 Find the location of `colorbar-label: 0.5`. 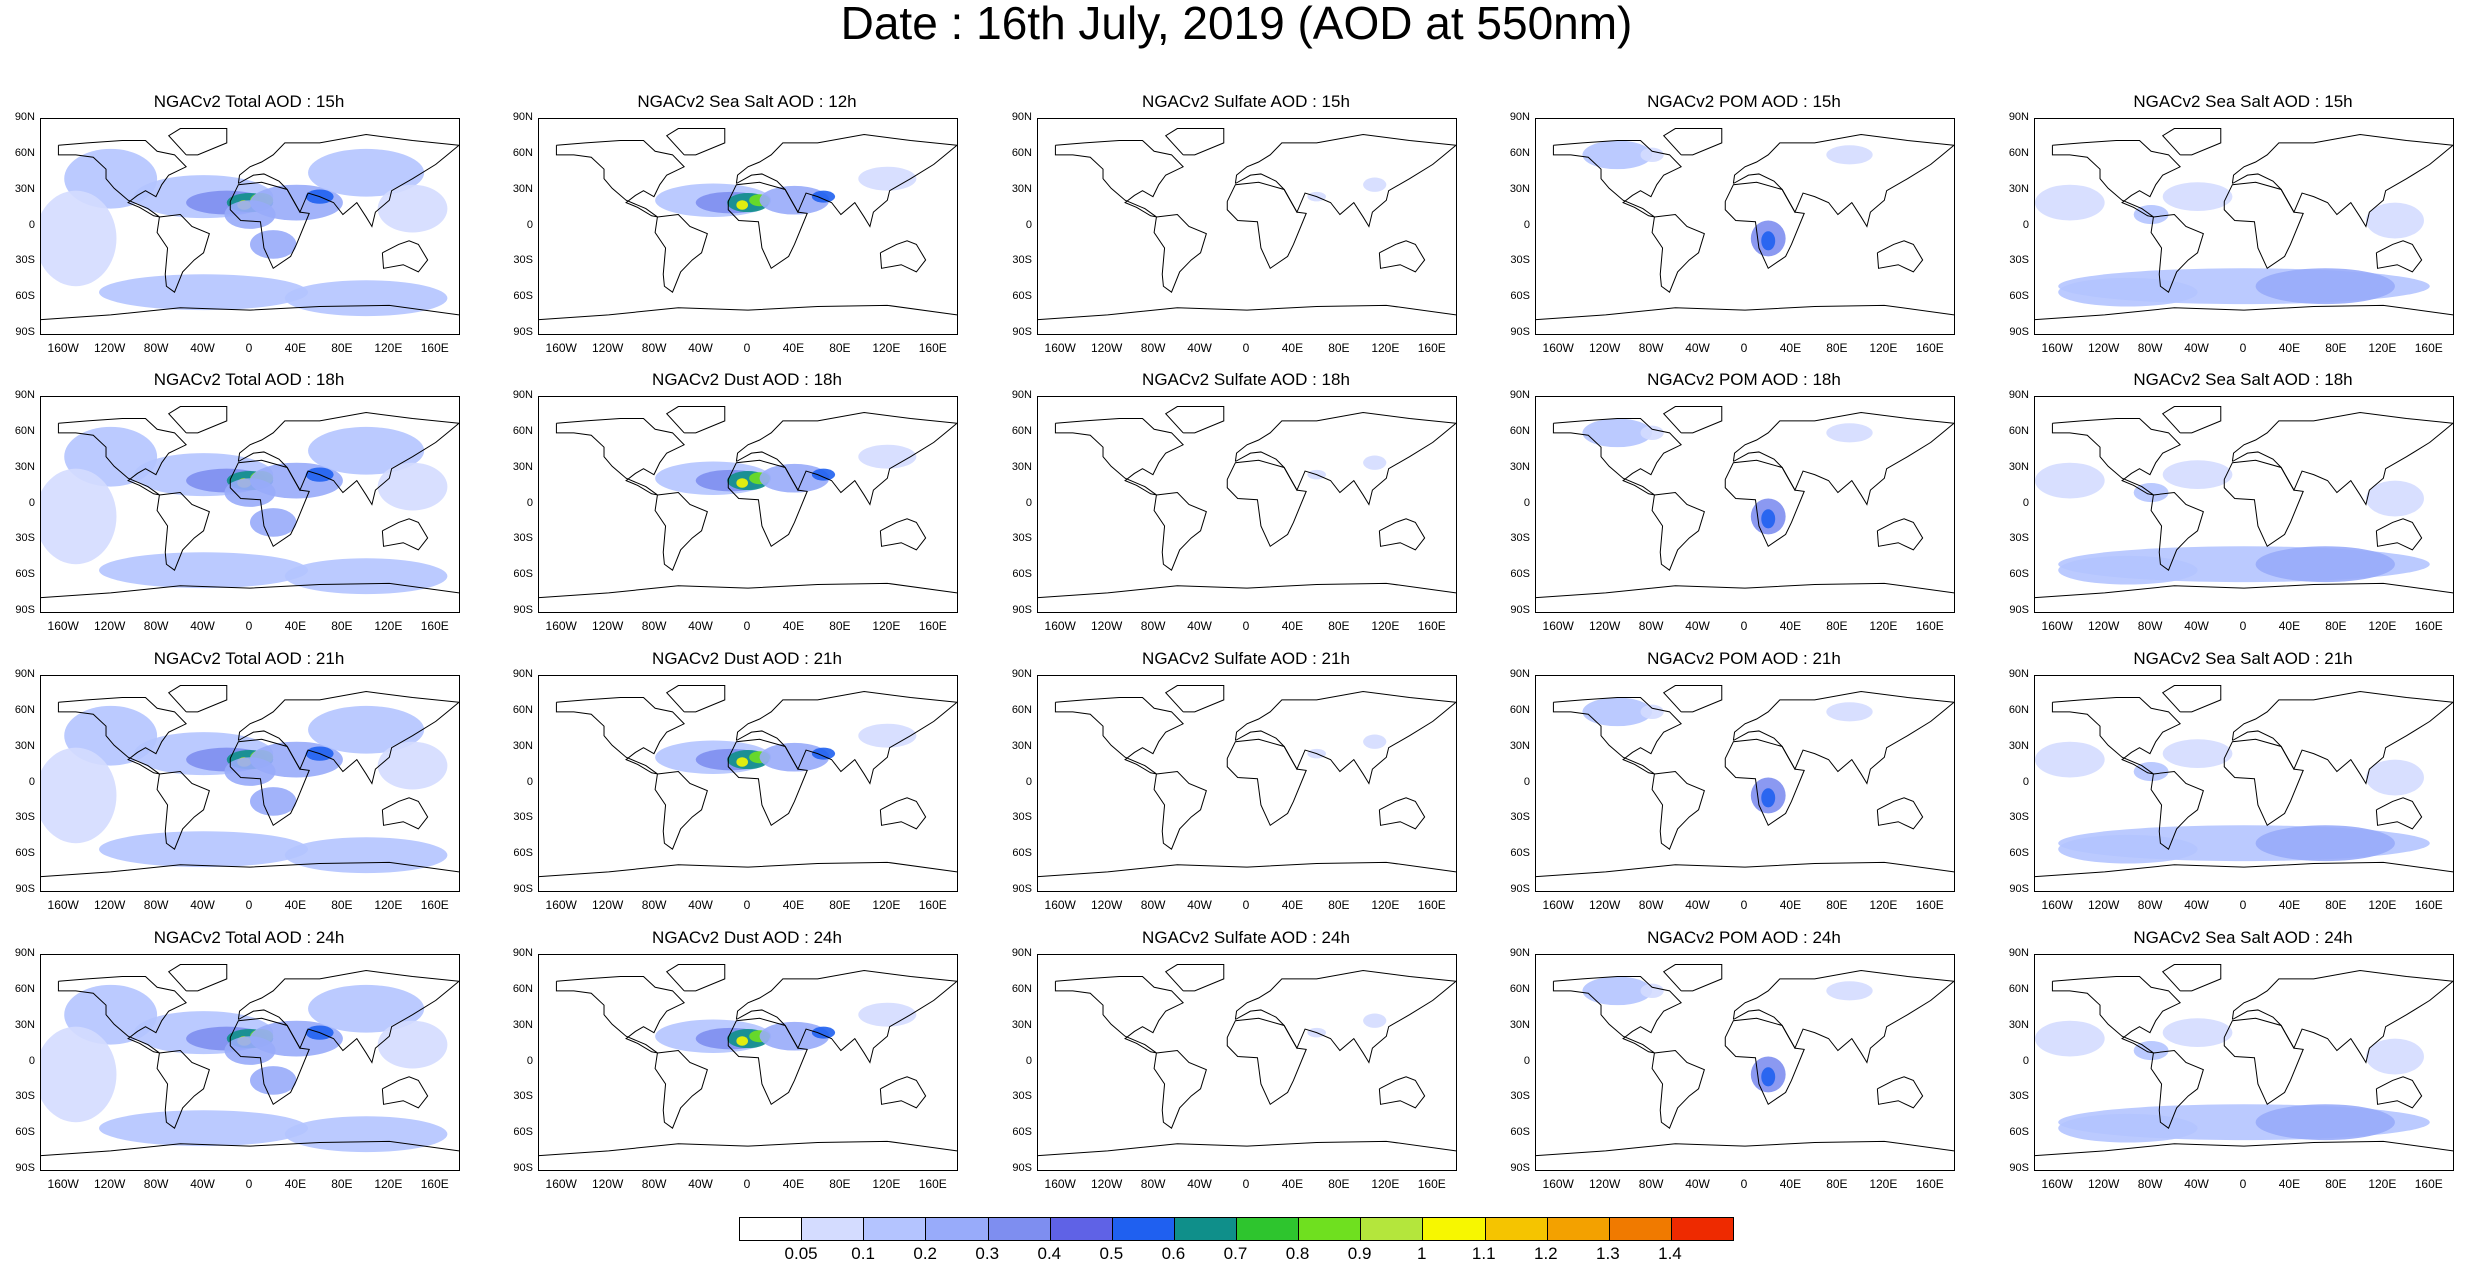

colorbar-label: 0.5 is located at coordinates (1111, 1253).